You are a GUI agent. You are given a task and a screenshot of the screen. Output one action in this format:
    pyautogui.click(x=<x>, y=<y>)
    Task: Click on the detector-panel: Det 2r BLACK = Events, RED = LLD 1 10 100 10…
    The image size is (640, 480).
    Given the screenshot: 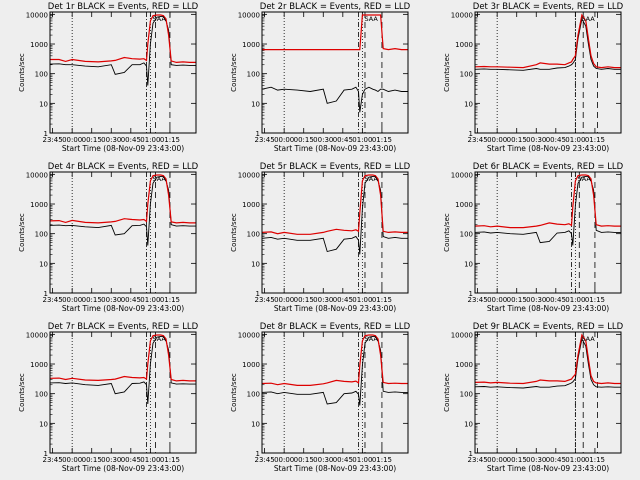 What is the action you would take?
    pyautogui.click(x=320, y=77)
    